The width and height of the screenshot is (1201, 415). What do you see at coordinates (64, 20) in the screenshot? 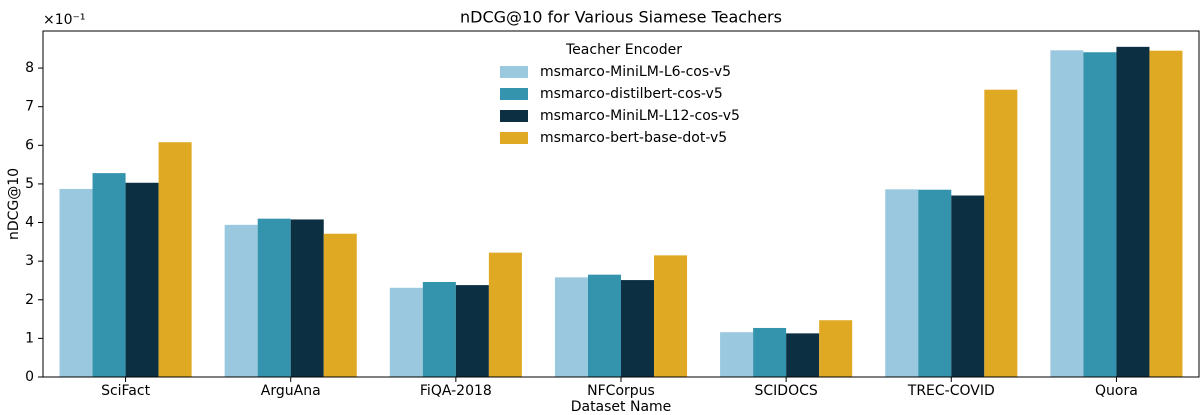
I see `y-offset-label: ×10⁻¹` at bounding box center [64, 20].